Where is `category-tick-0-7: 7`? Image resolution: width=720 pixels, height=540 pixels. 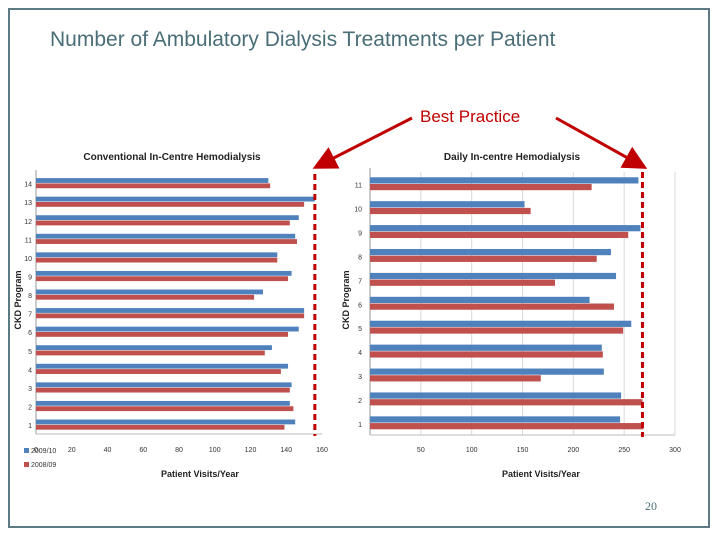
category-tick-0-7: 7 is located at coordinates (30, 315).